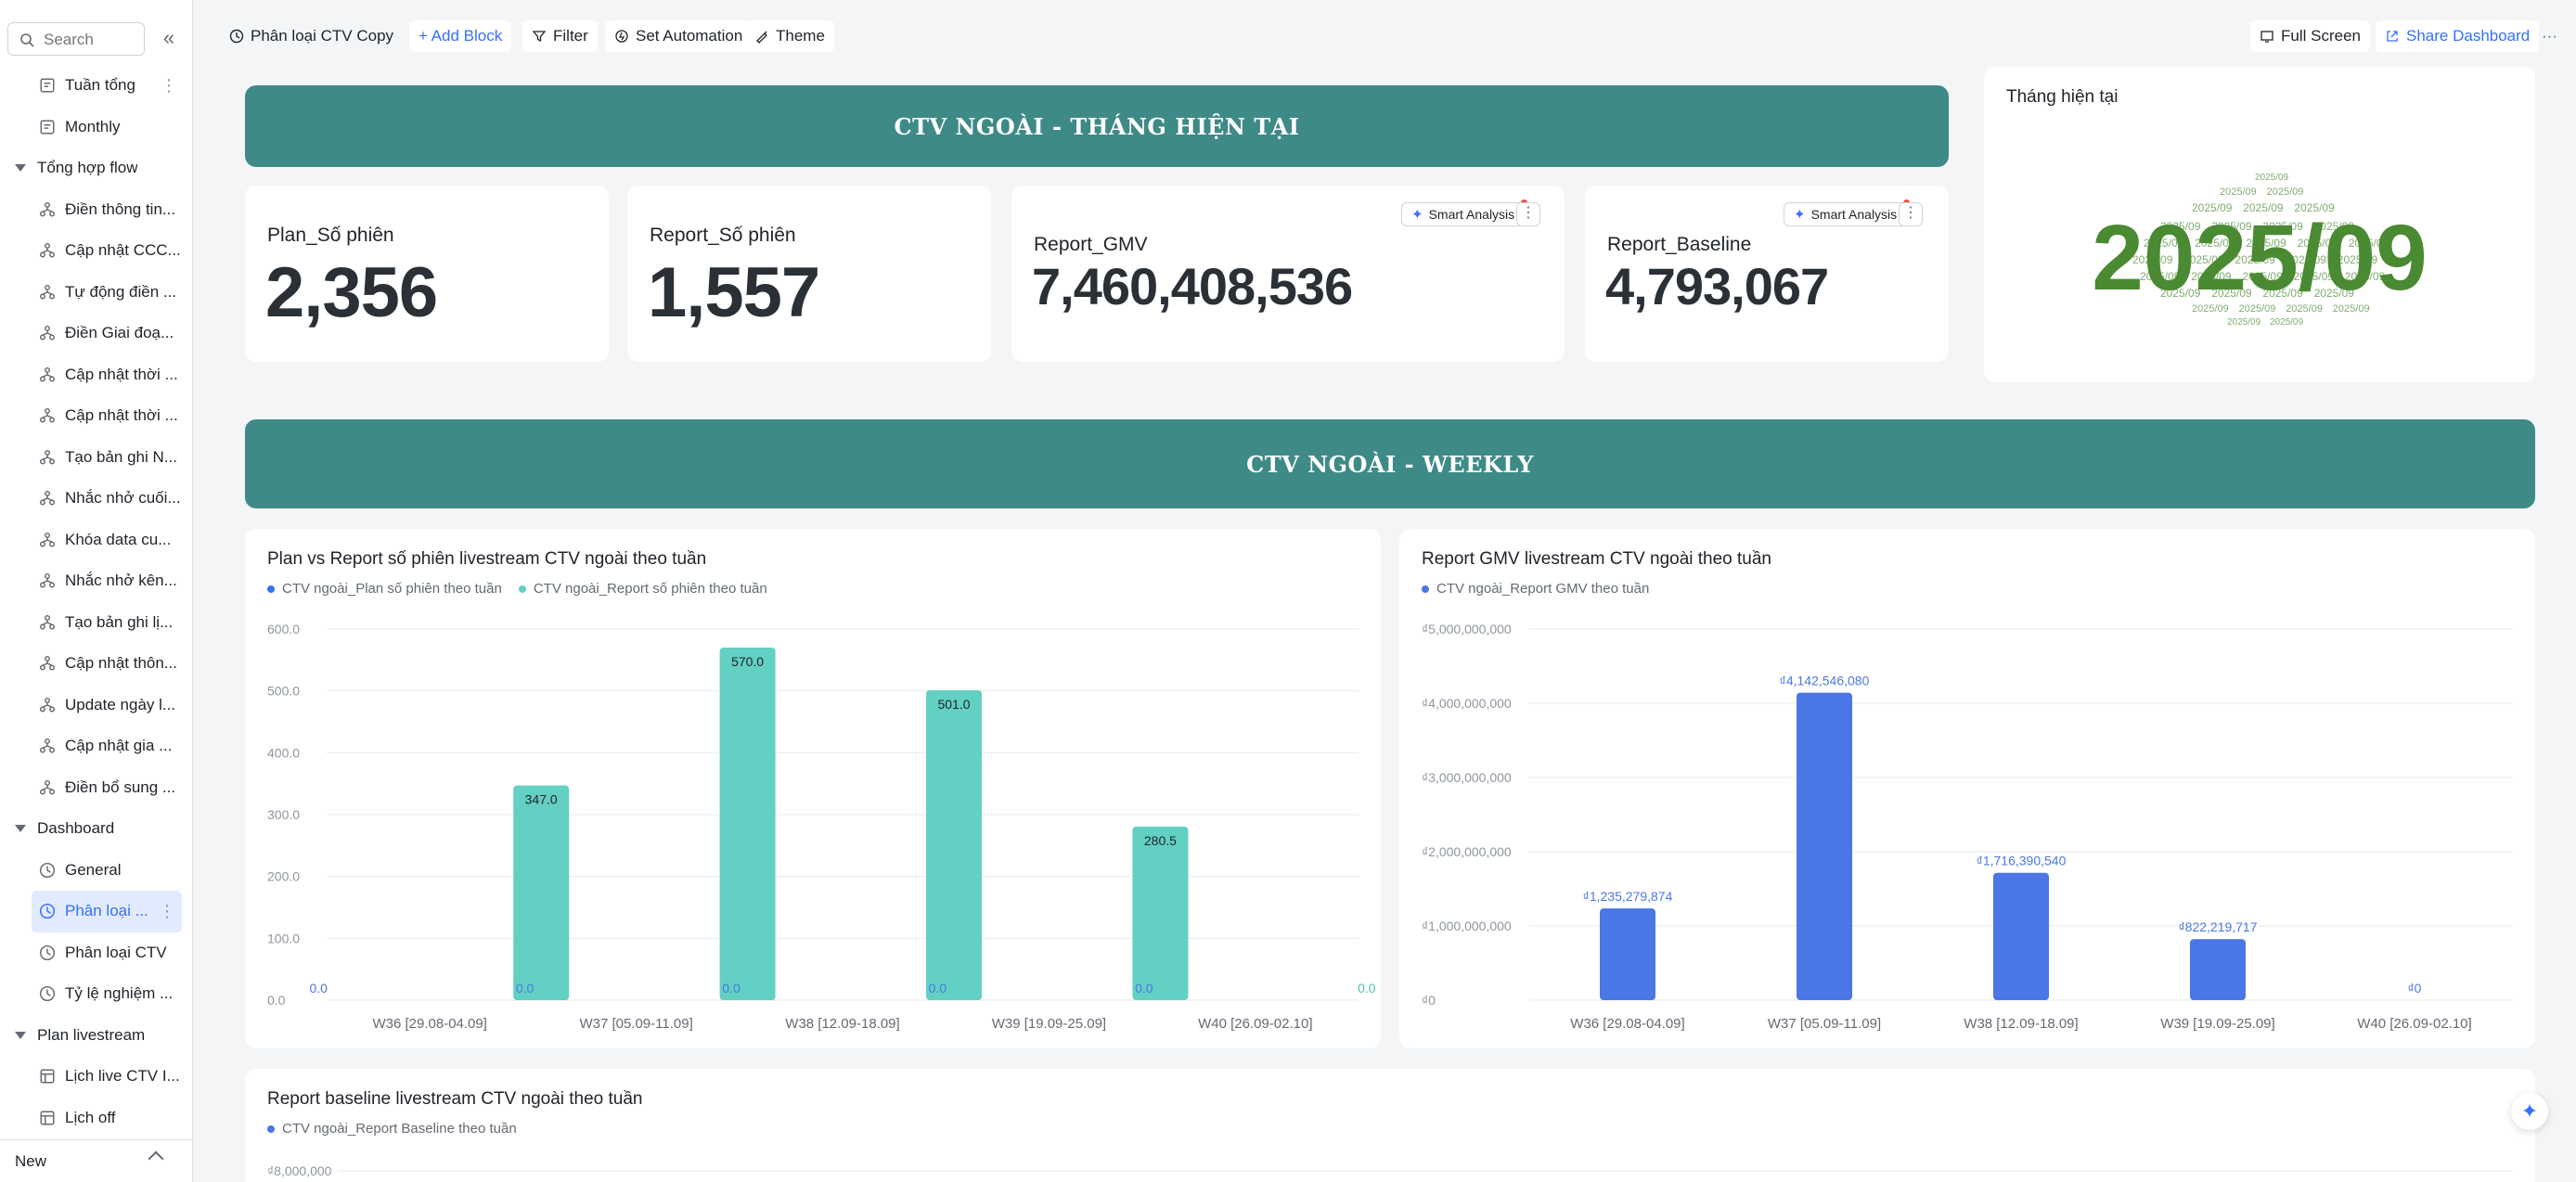 The image size is (2576, 1182). What do you see at coordinates (1467, 926) in the screenshot?
I see `y-tick-label: ₫1,000,000,000` at bounding box center [1467, 926].